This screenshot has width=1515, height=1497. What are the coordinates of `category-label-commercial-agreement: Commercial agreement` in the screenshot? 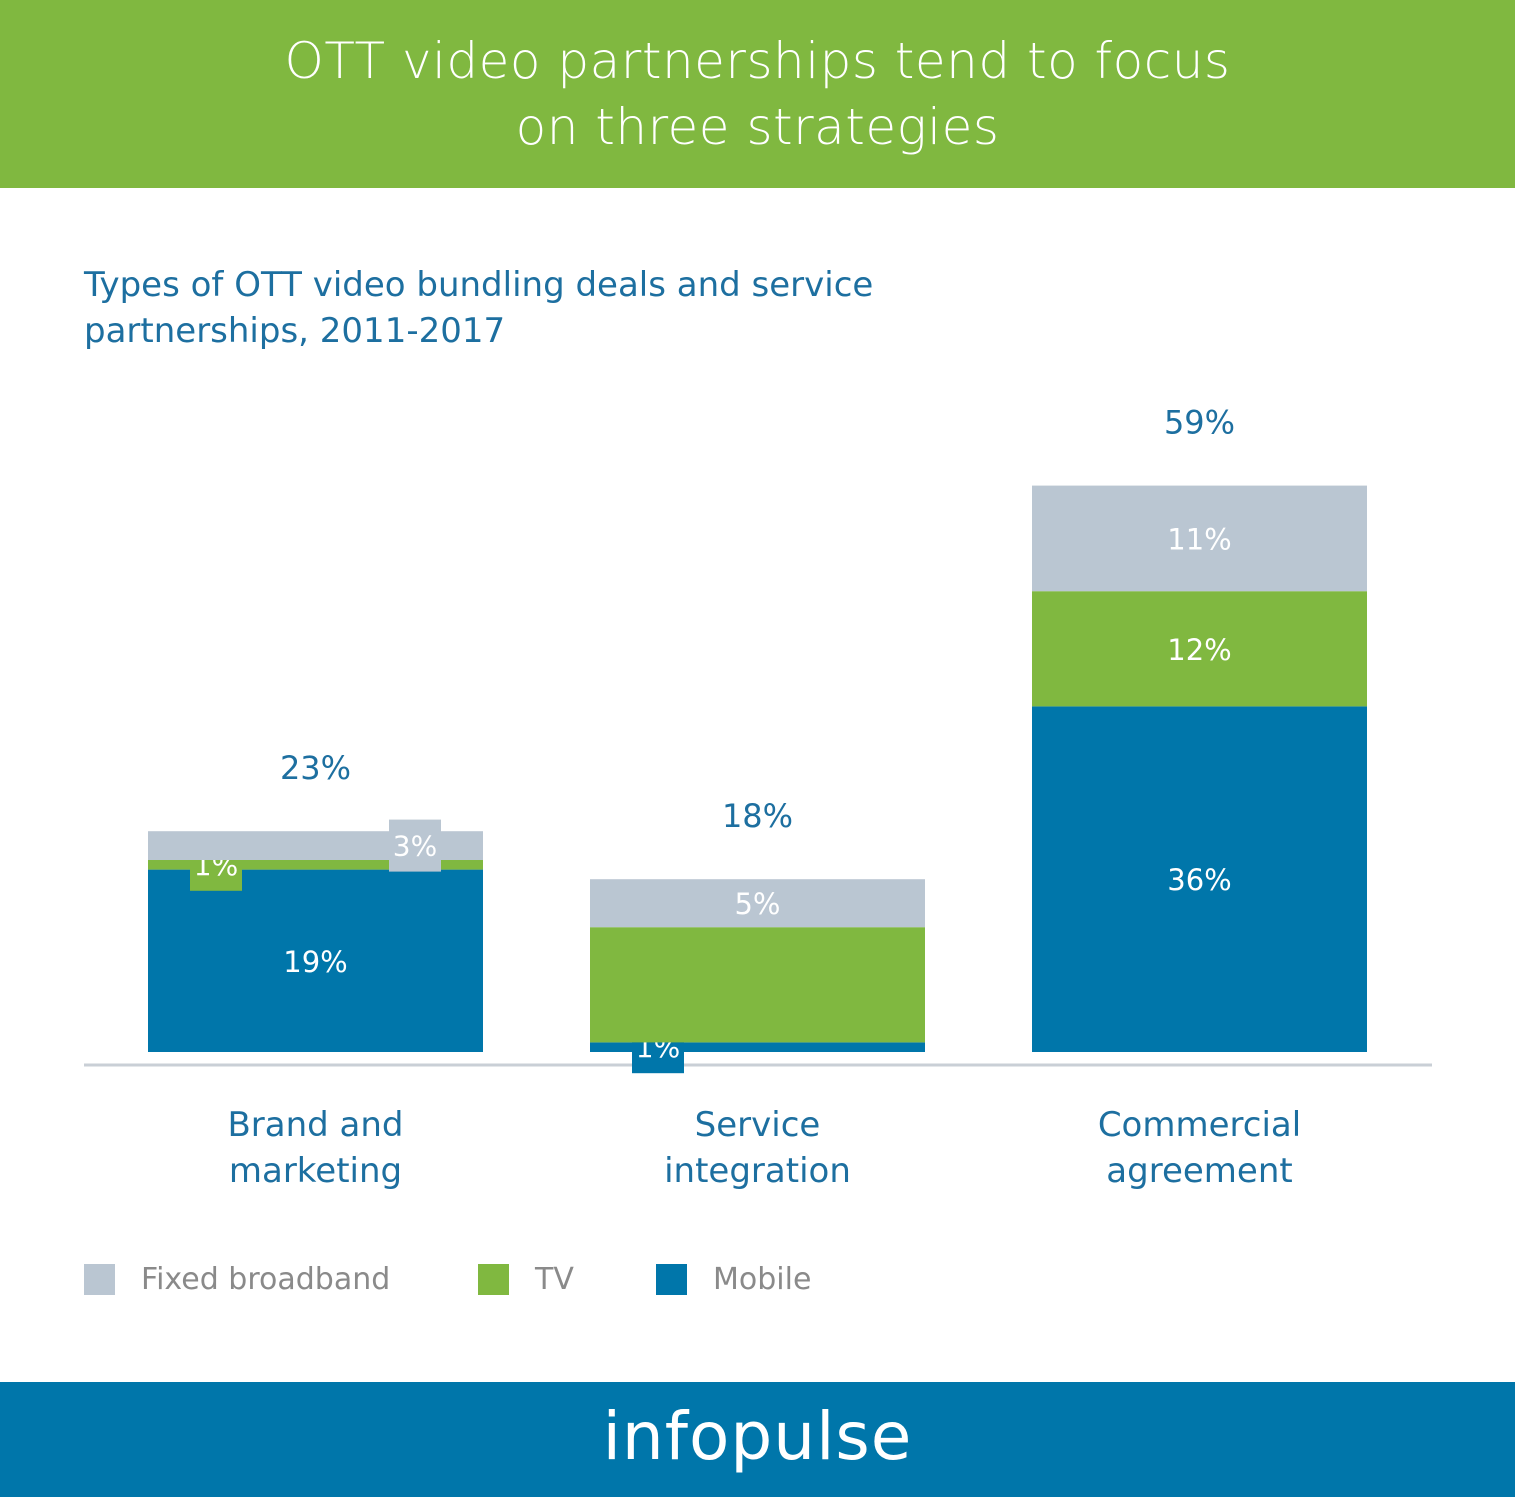 It's located at (1199, 1148).